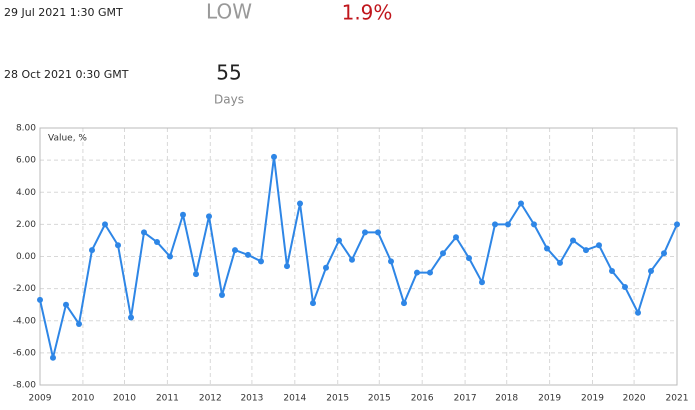 This screenshot has width=695, height=410. I want to click on x-tick-label: 2017, so click(465, 399).